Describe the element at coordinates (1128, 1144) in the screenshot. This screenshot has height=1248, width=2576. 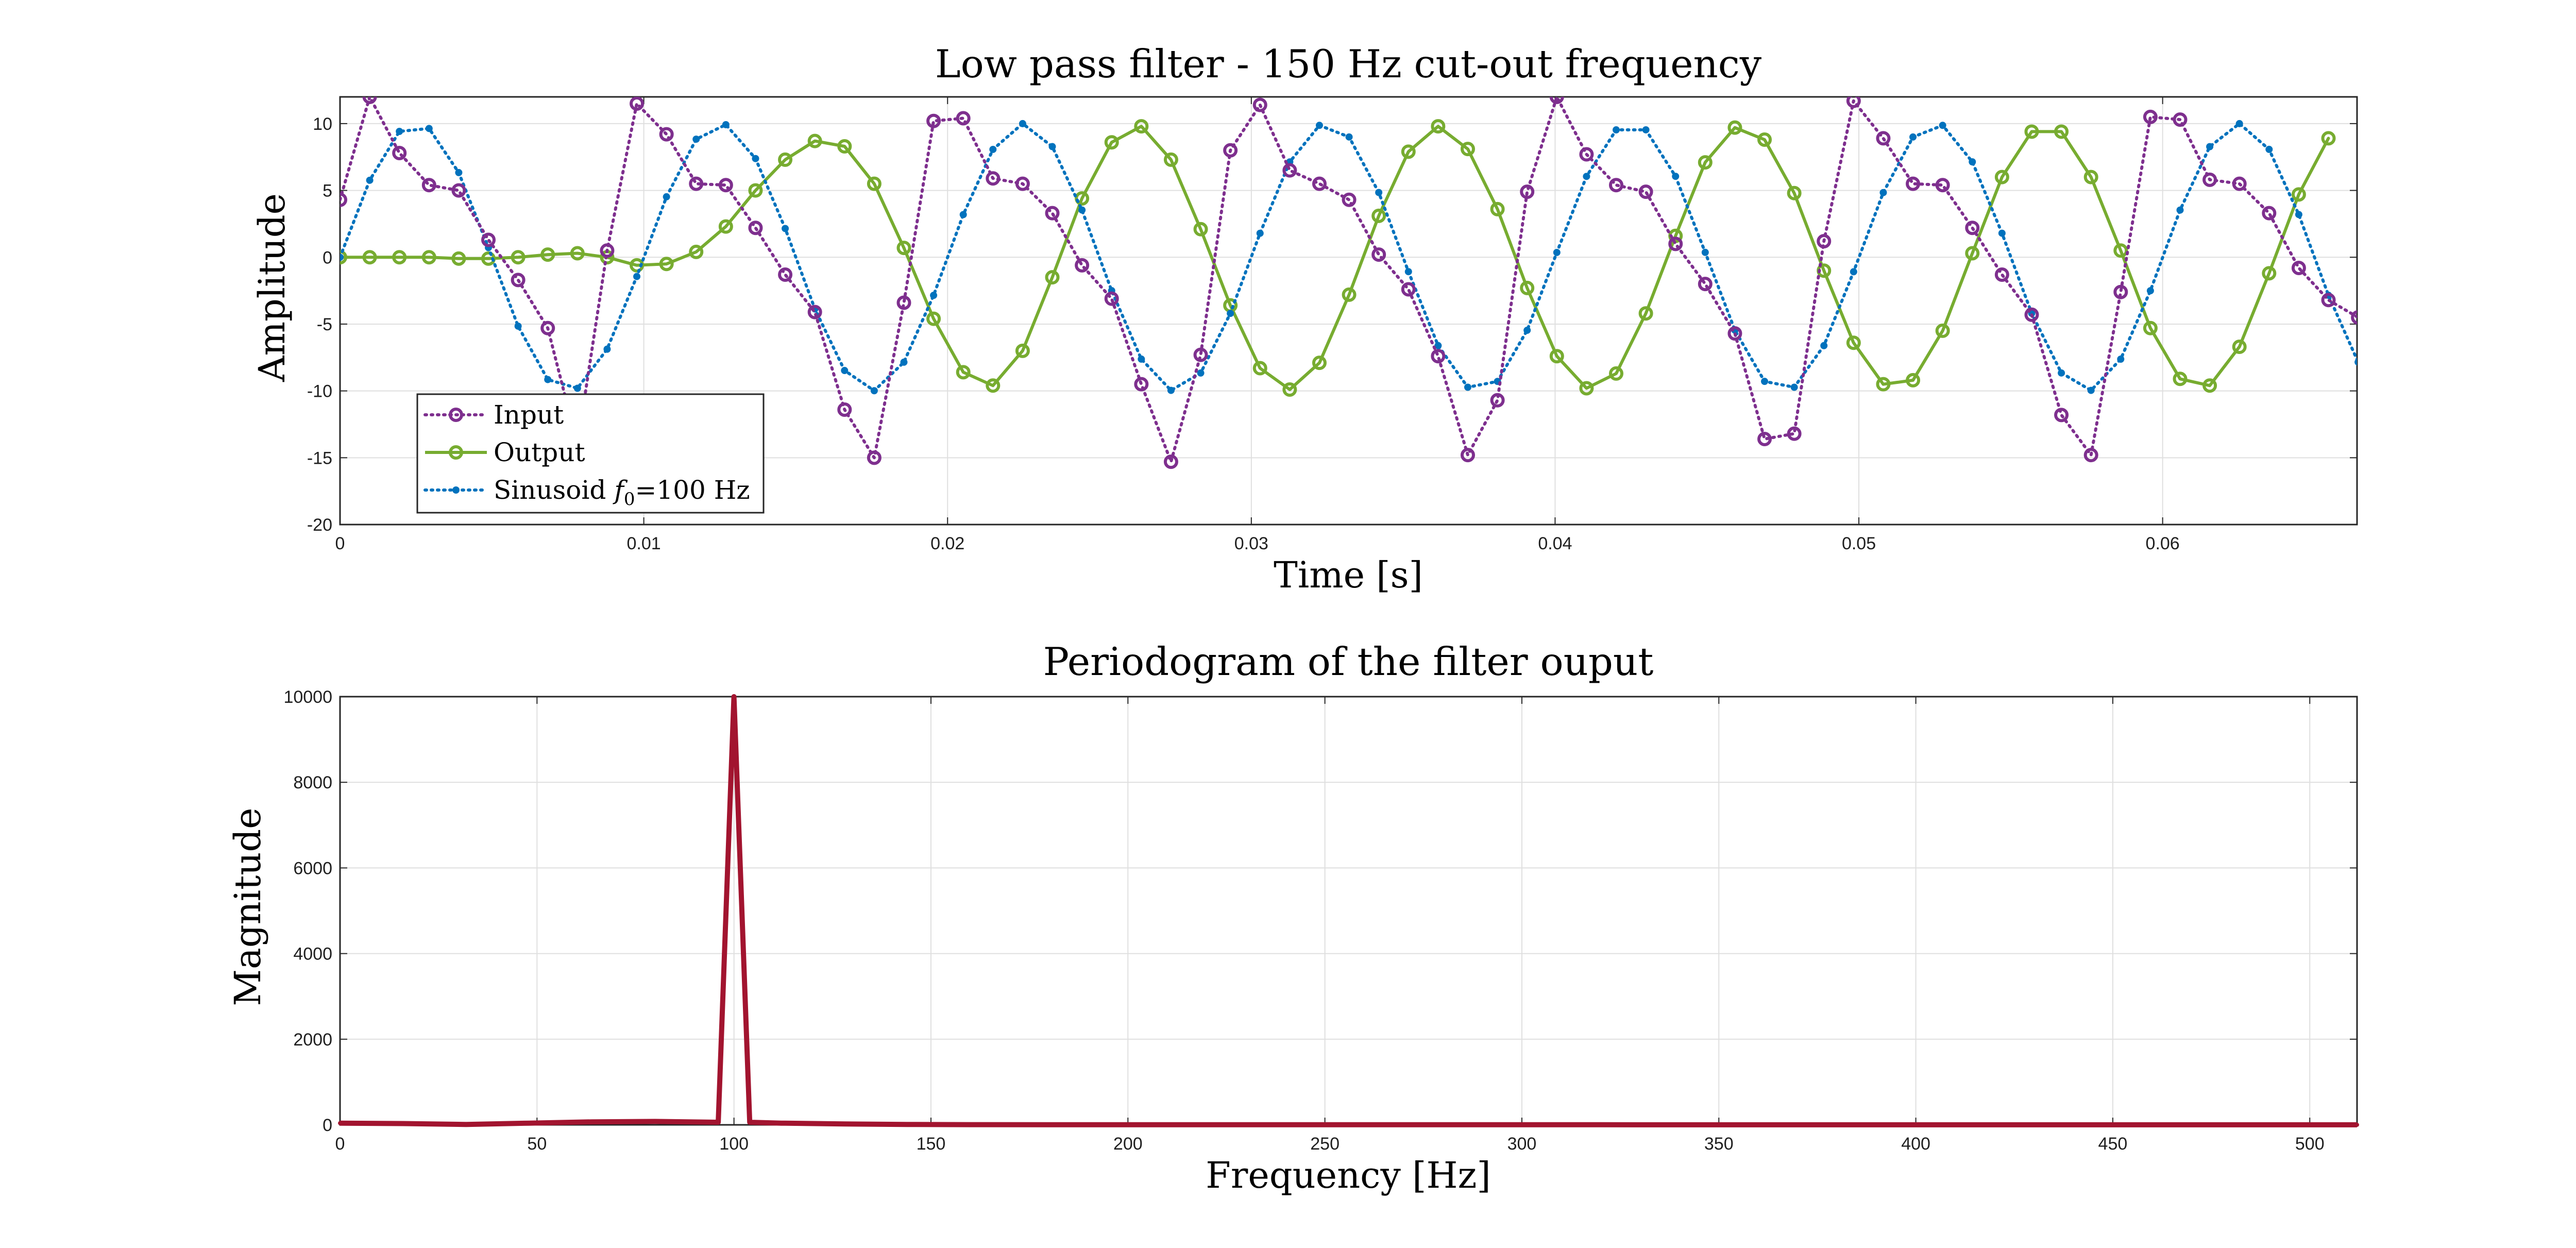
I see `freq-xtick-label: 200` at that location.